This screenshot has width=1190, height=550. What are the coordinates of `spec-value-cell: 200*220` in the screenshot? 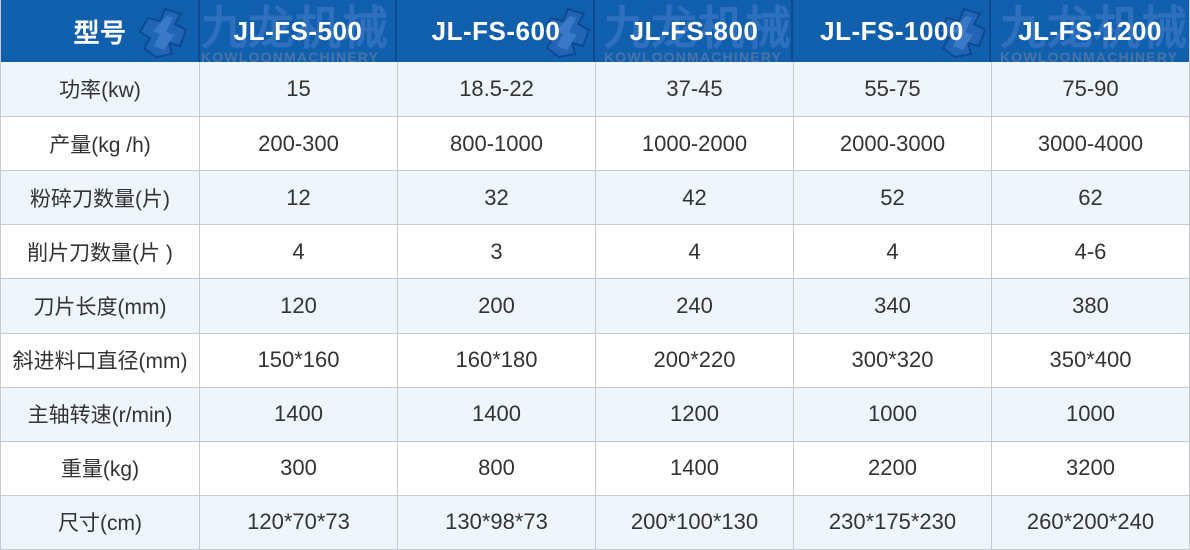 It's located at (694, 360).